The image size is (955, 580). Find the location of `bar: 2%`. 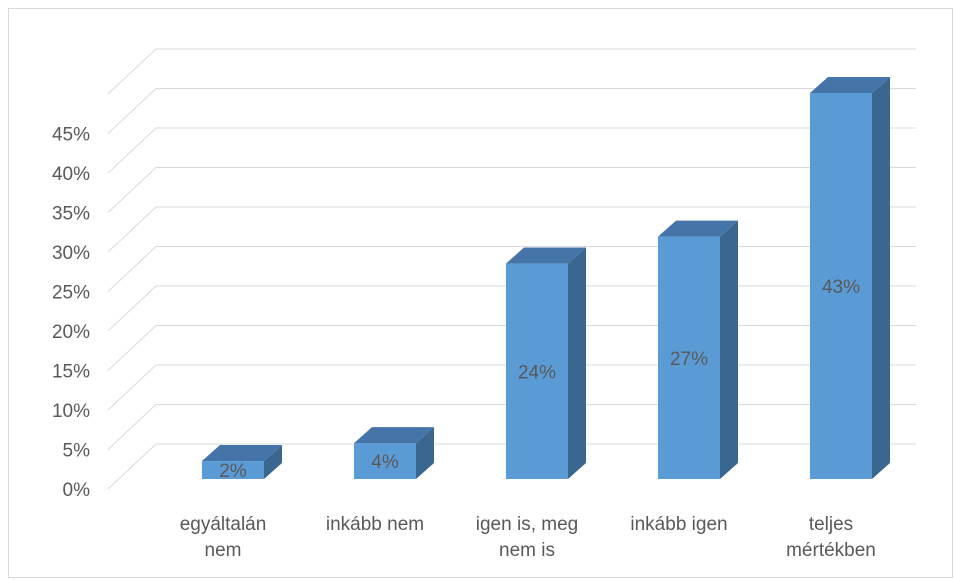

bar: 2% is located at coordinates (242, 463).